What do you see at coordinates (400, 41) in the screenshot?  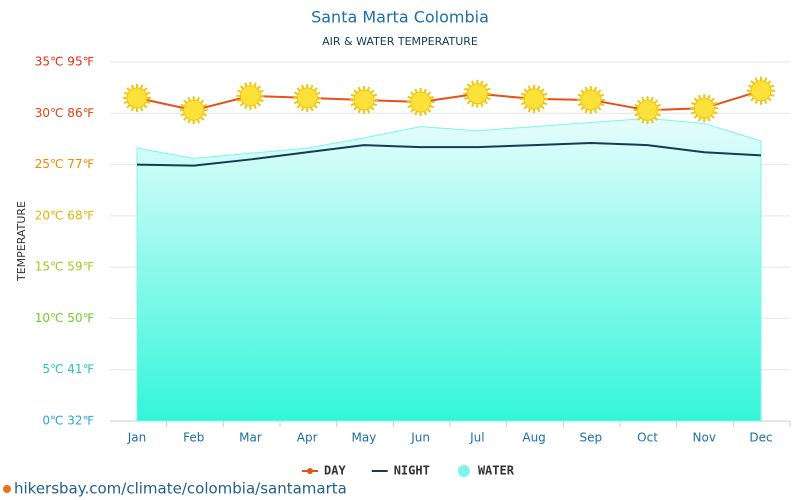 I see `chart-subtitle: AIR & WATER TEMPERATURE` at bounding box center [400, 41].